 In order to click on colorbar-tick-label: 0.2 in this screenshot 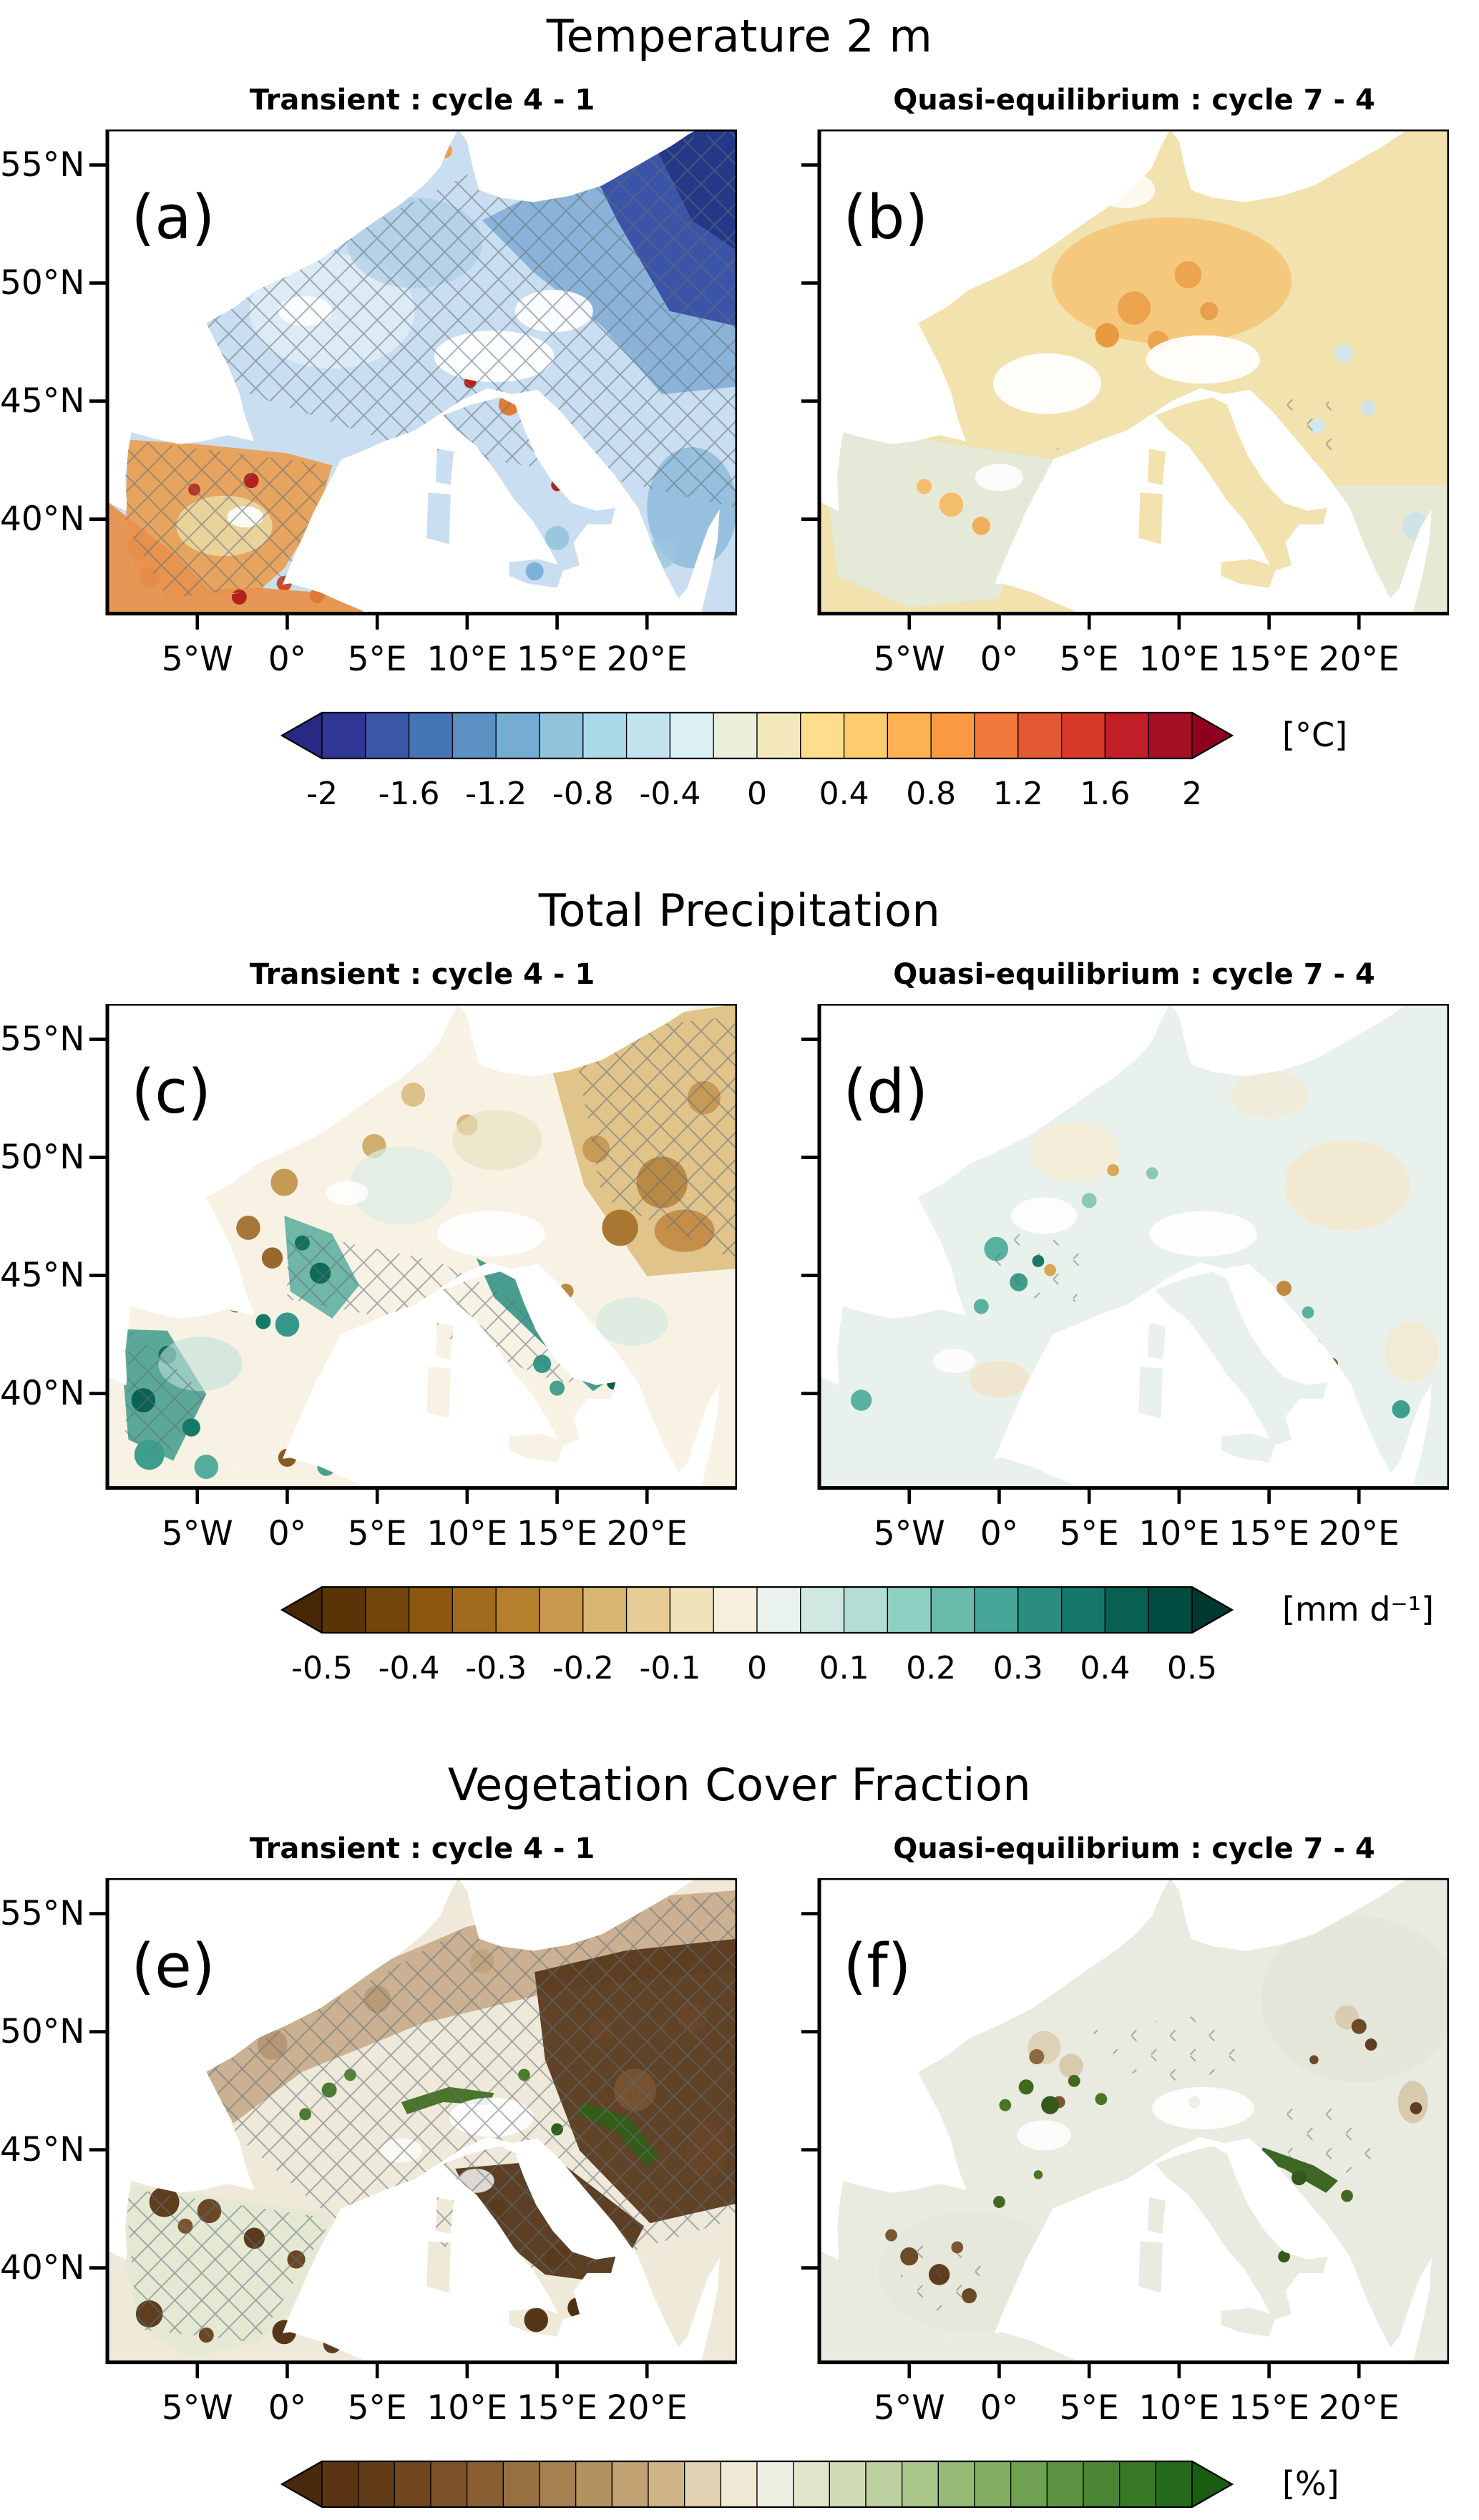, I will do `click(931, 1668)`.